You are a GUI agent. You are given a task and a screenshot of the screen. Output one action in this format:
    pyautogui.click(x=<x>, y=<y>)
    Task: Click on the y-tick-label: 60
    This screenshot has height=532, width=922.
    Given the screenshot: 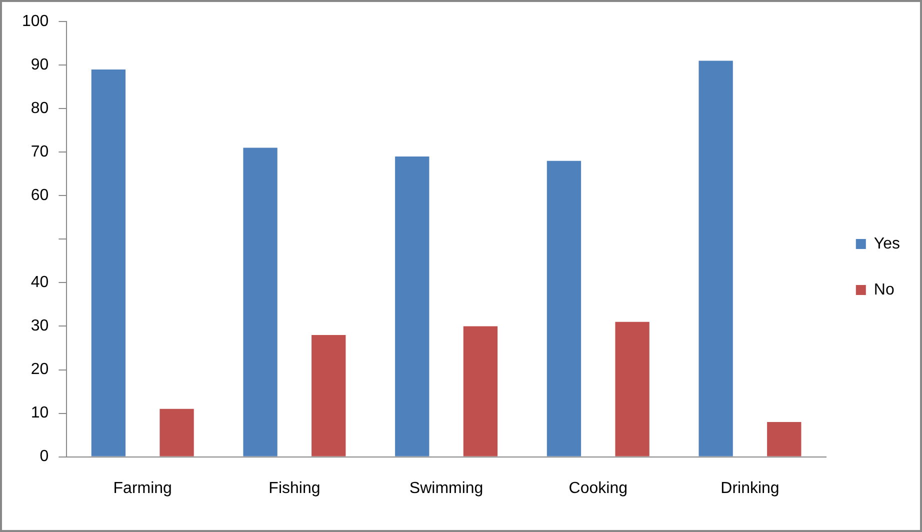 What is the action you would take?
    pyautogui.click(x=39, y=195)
    